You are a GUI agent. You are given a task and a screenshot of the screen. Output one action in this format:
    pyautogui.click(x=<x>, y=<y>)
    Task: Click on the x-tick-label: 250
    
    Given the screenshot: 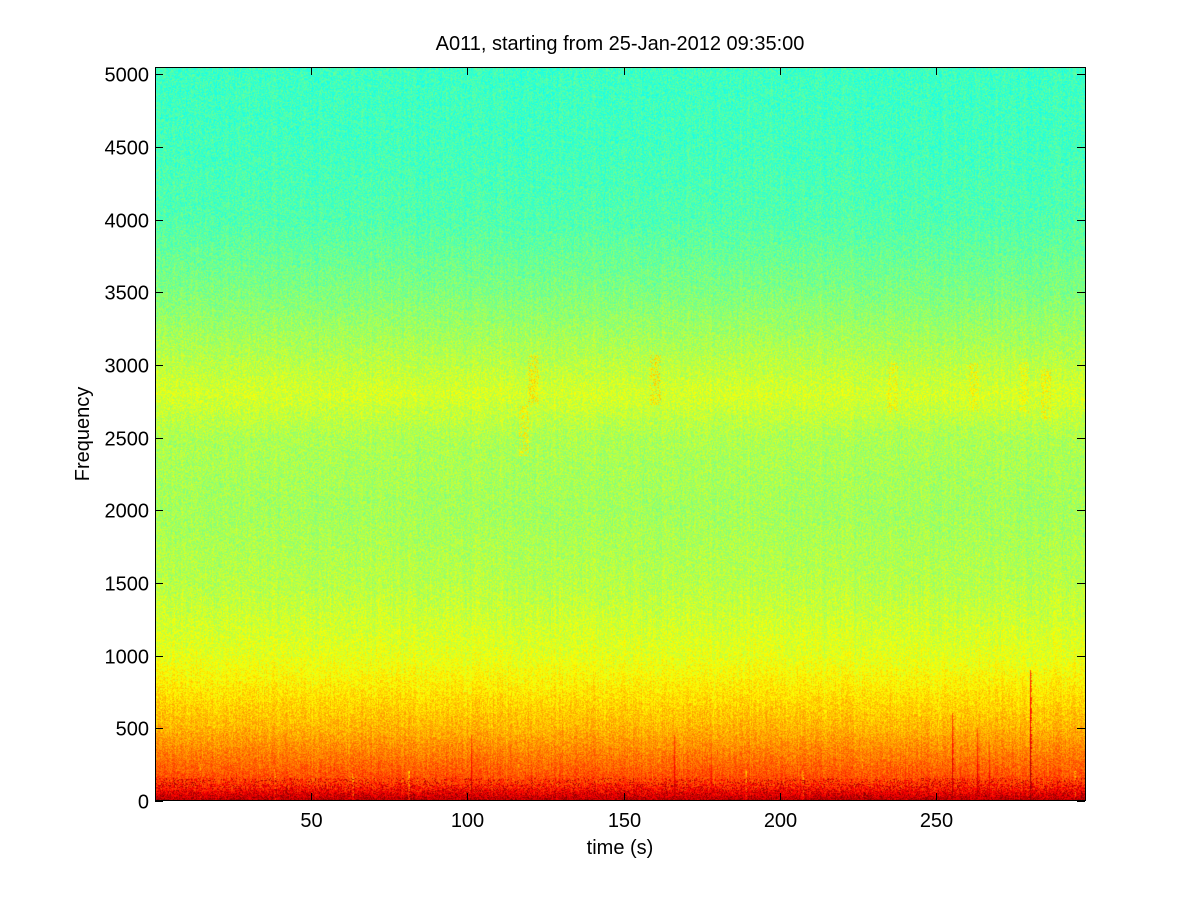 What is the action you would take?
    pyautogui.click(x=936, y=821)
    